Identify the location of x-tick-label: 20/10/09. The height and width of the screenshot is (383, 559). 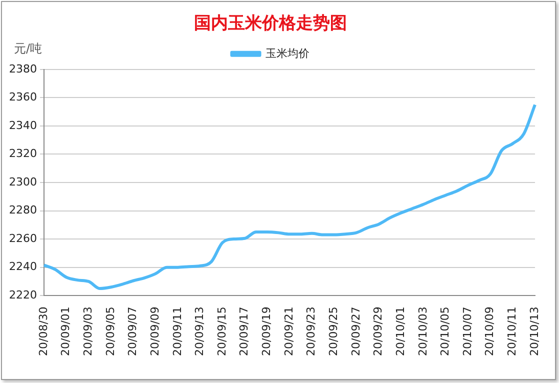
(489, 331).